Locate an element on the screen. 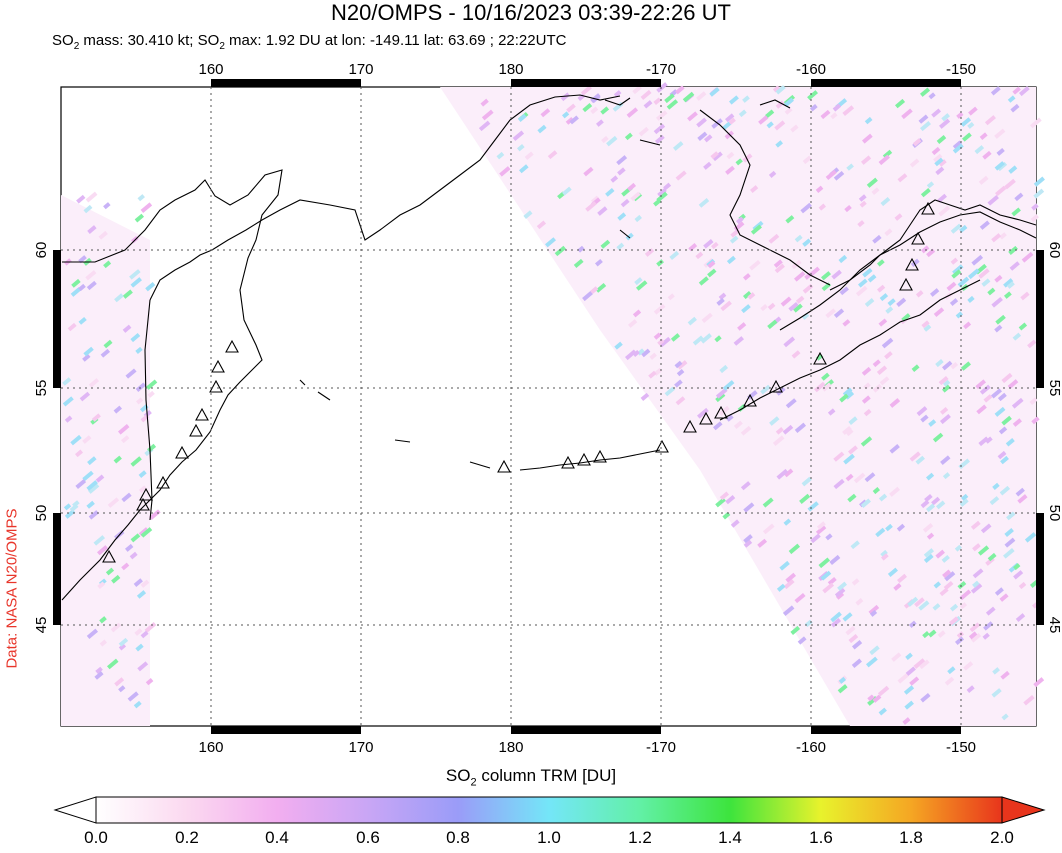 The width and height of the screenshot is (1062, 853). lat-label-right: 45 is located at coordinates (1054, 625).